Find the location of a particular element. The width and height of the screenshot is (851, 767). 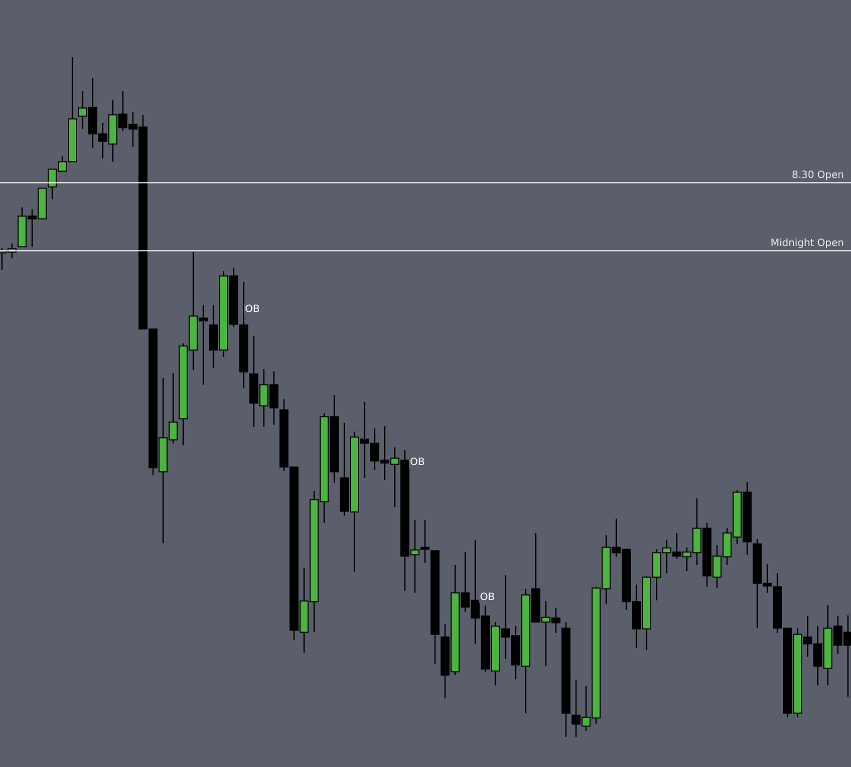

ref-line-label: Midnight Open is located at coordinates (807, 243).